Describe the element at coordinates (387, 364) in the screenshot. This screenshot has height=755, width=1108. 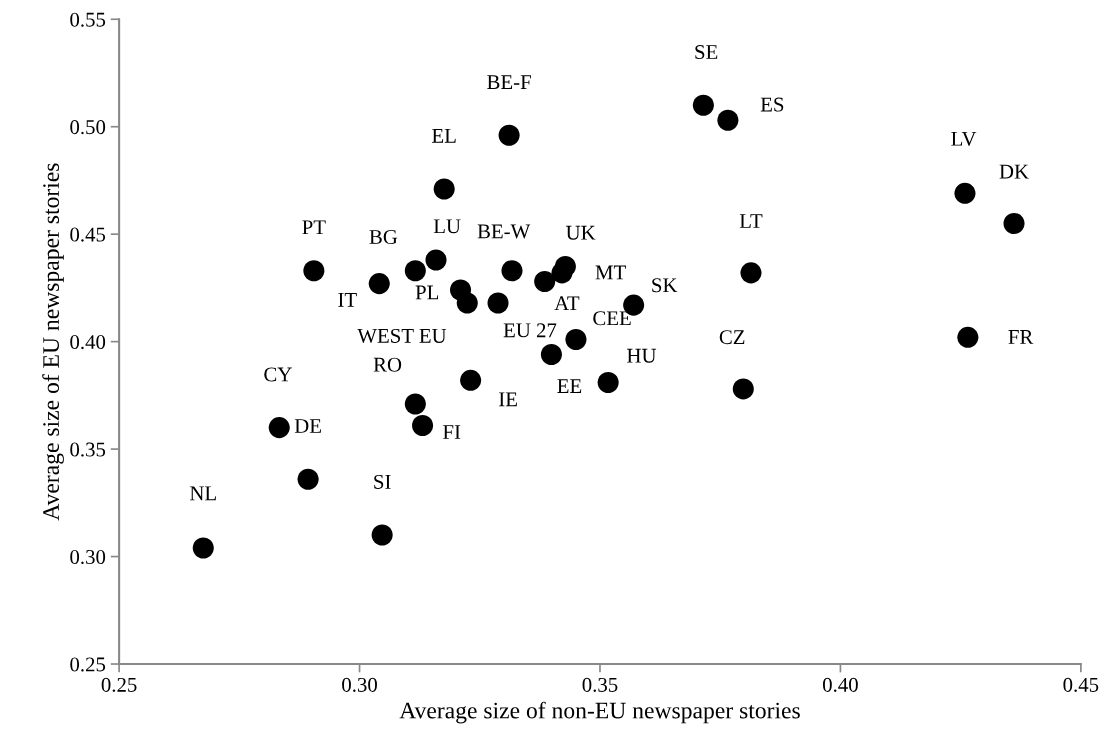
I see `annotation: RO` at that location.